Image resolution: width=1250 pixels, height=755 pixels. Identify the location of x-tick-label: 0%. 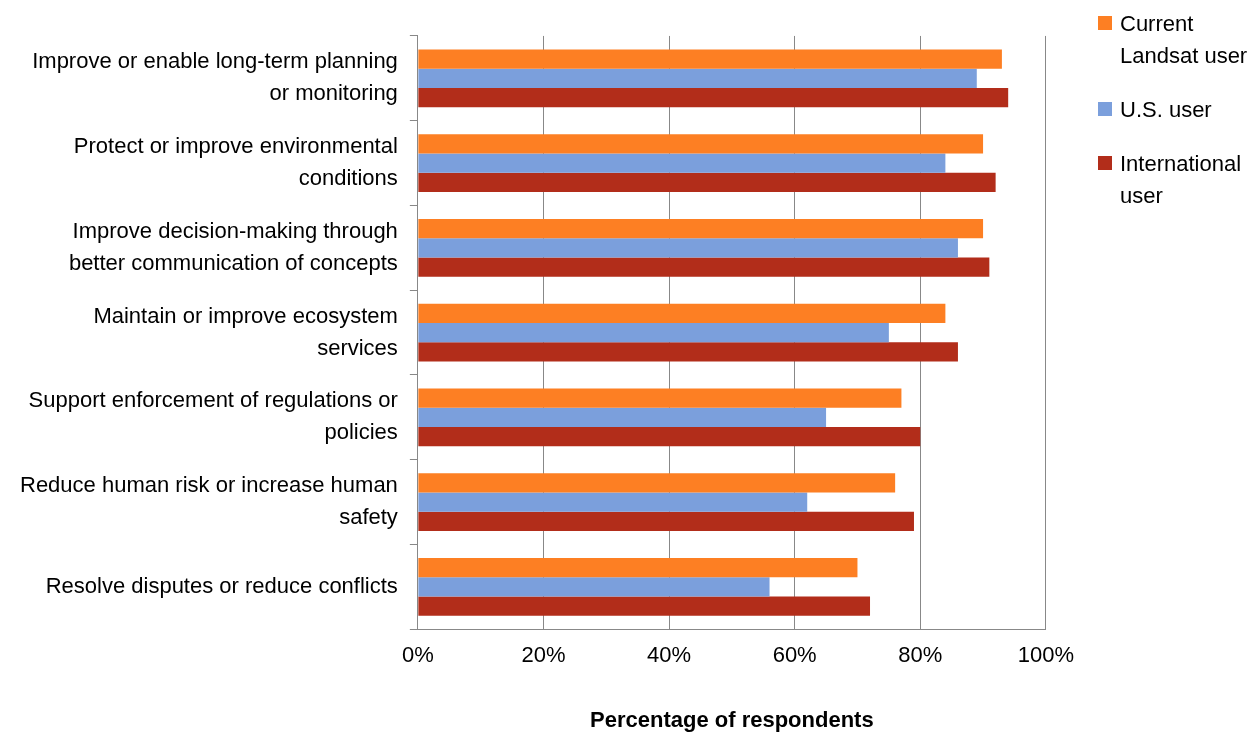
(417, 655).